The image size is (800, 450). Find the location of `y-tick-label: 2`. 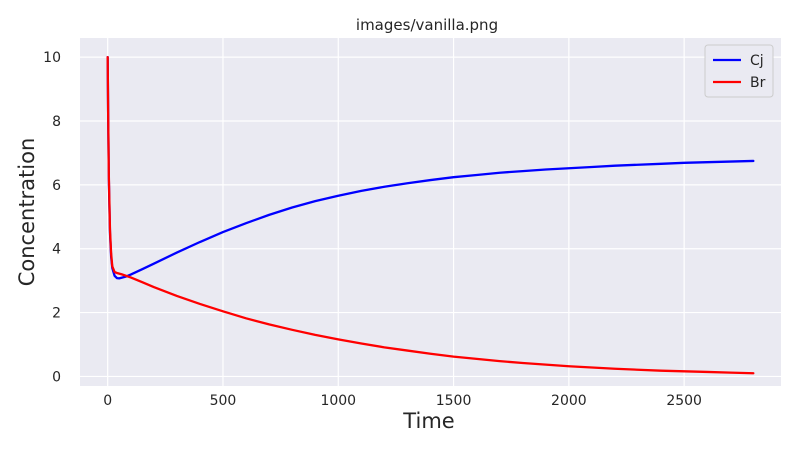

y-tick-label: 2 is located at coordinates (56, 314).